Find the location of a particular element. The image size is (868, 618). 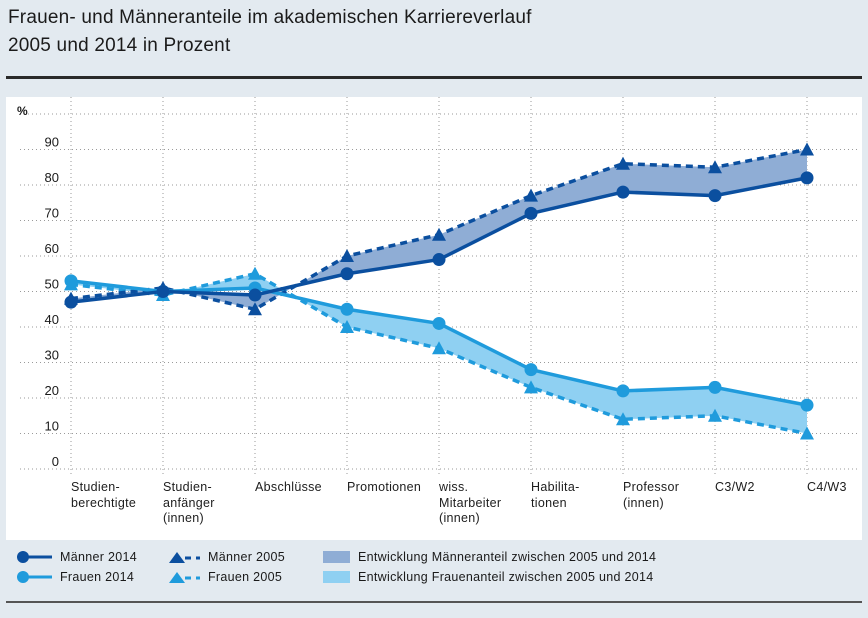

x-tick-label: wiss. Mitarbeiter (innen) is located at coordinates (470, 502).